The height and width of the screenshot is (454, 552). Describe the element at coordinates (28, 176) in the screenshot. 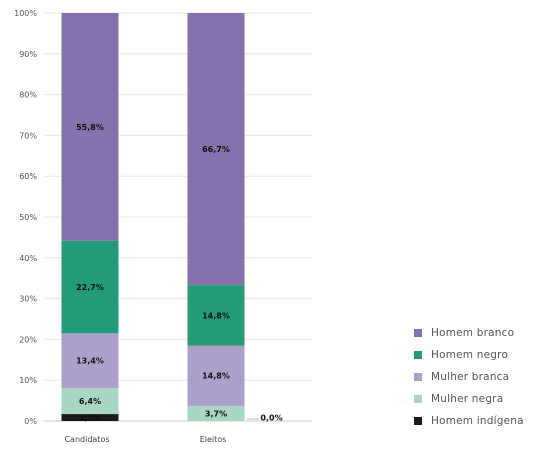

I see `y-tick-label: 60%` at that location.